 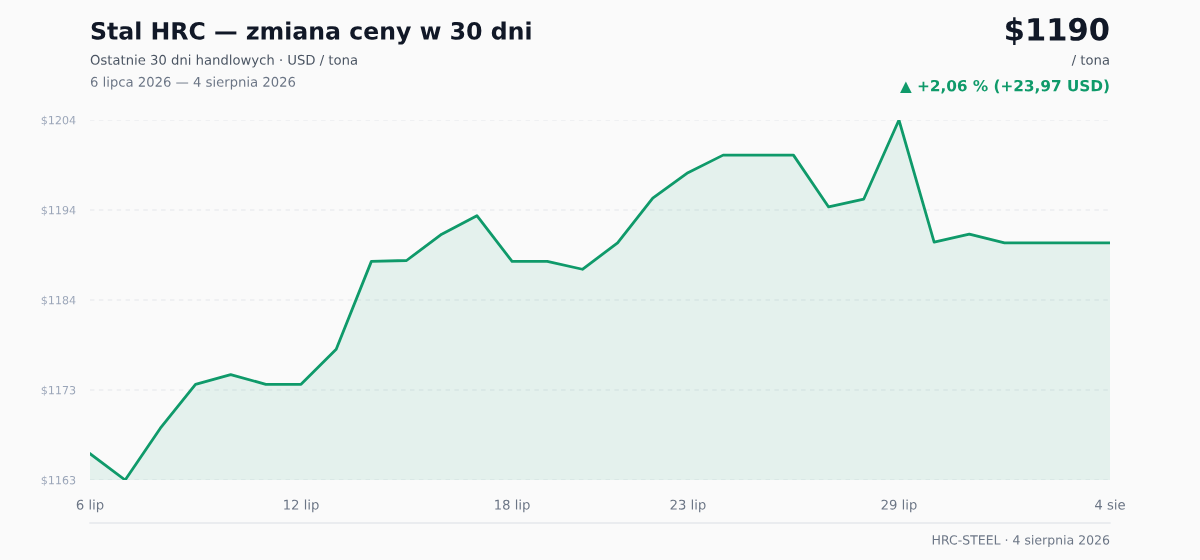 I want to click on text: / tona, so click(x=1090, y=60).